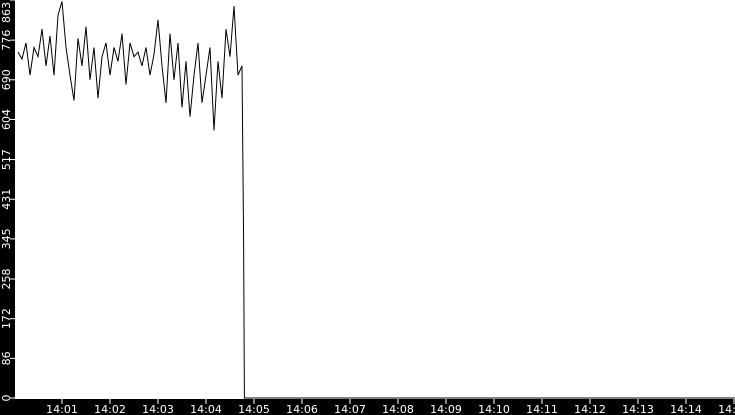 The height and width of the screenshot is (415, 735). What do you see at coordinates (398, 409) in the screenshot?
I see `x-tick-label: 14:08` at bounding box center [398, 409].